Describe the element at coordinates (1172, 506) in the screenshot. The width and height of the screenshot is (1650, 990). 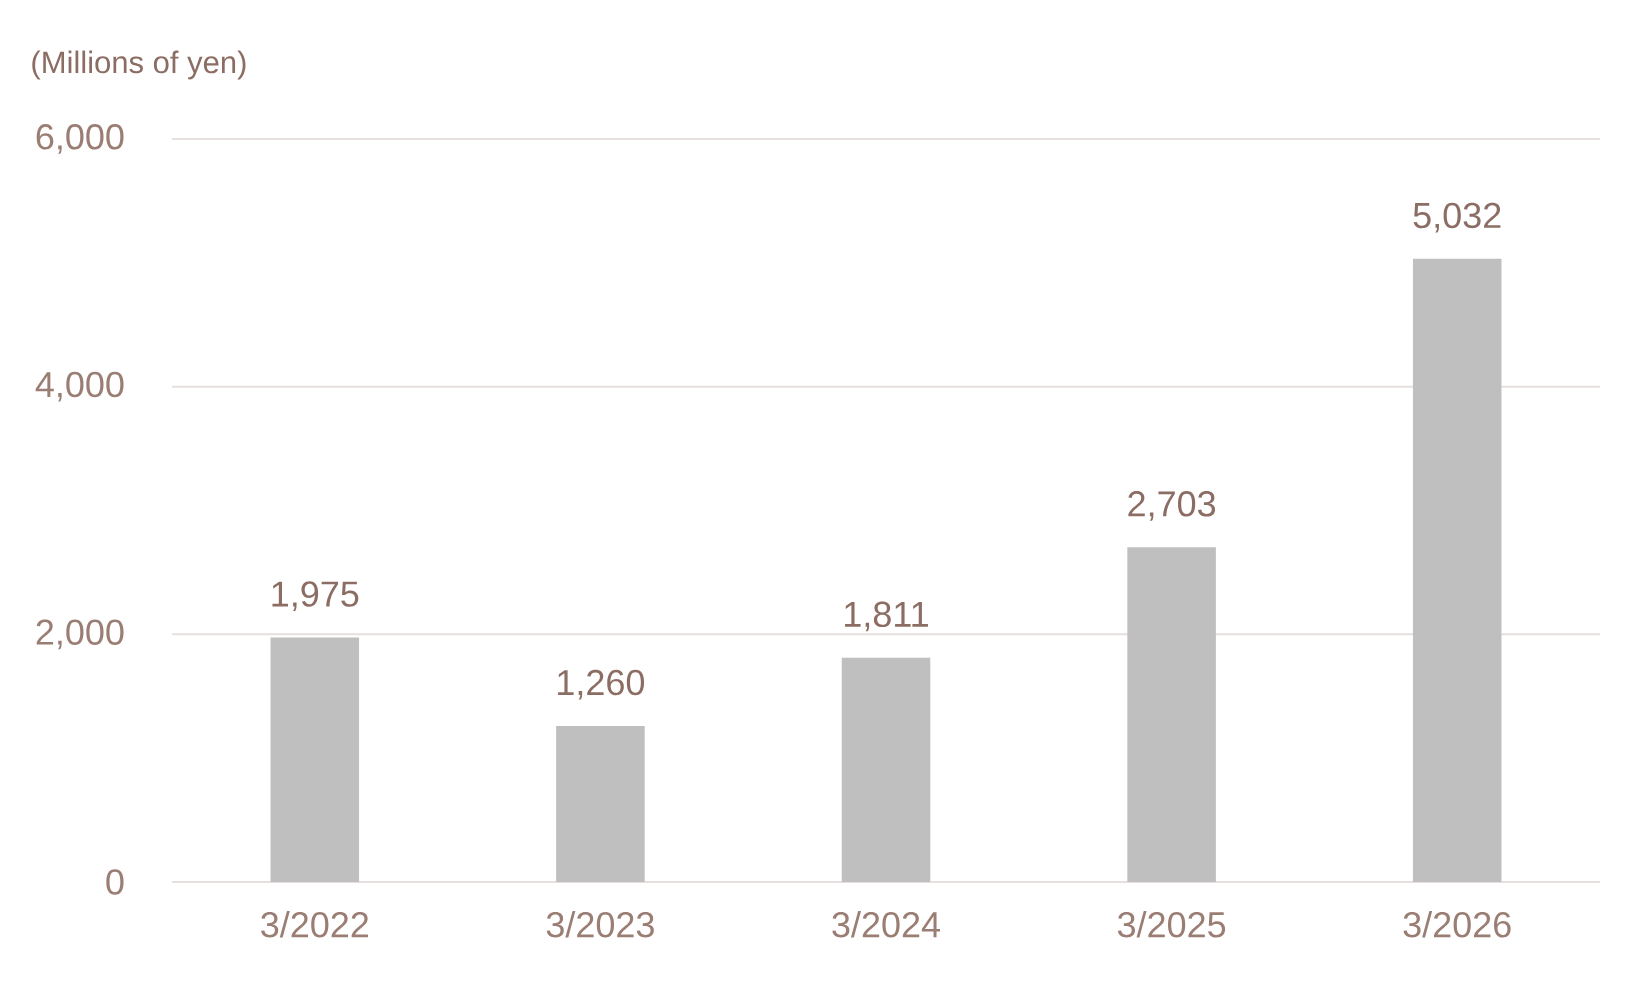
I see `data-label: 2,703` at that location.